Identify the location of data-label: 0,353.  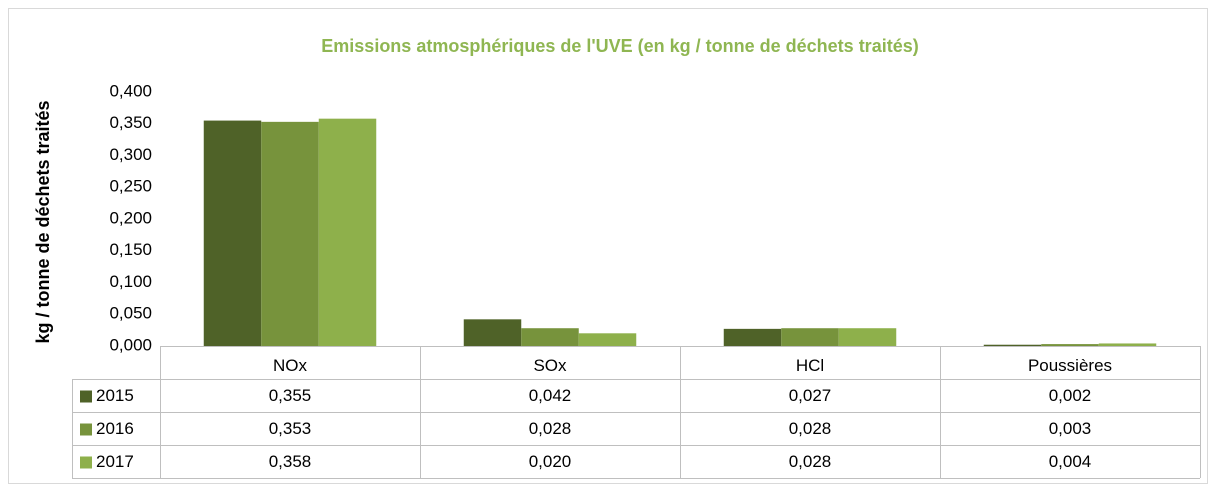
(290, 428).